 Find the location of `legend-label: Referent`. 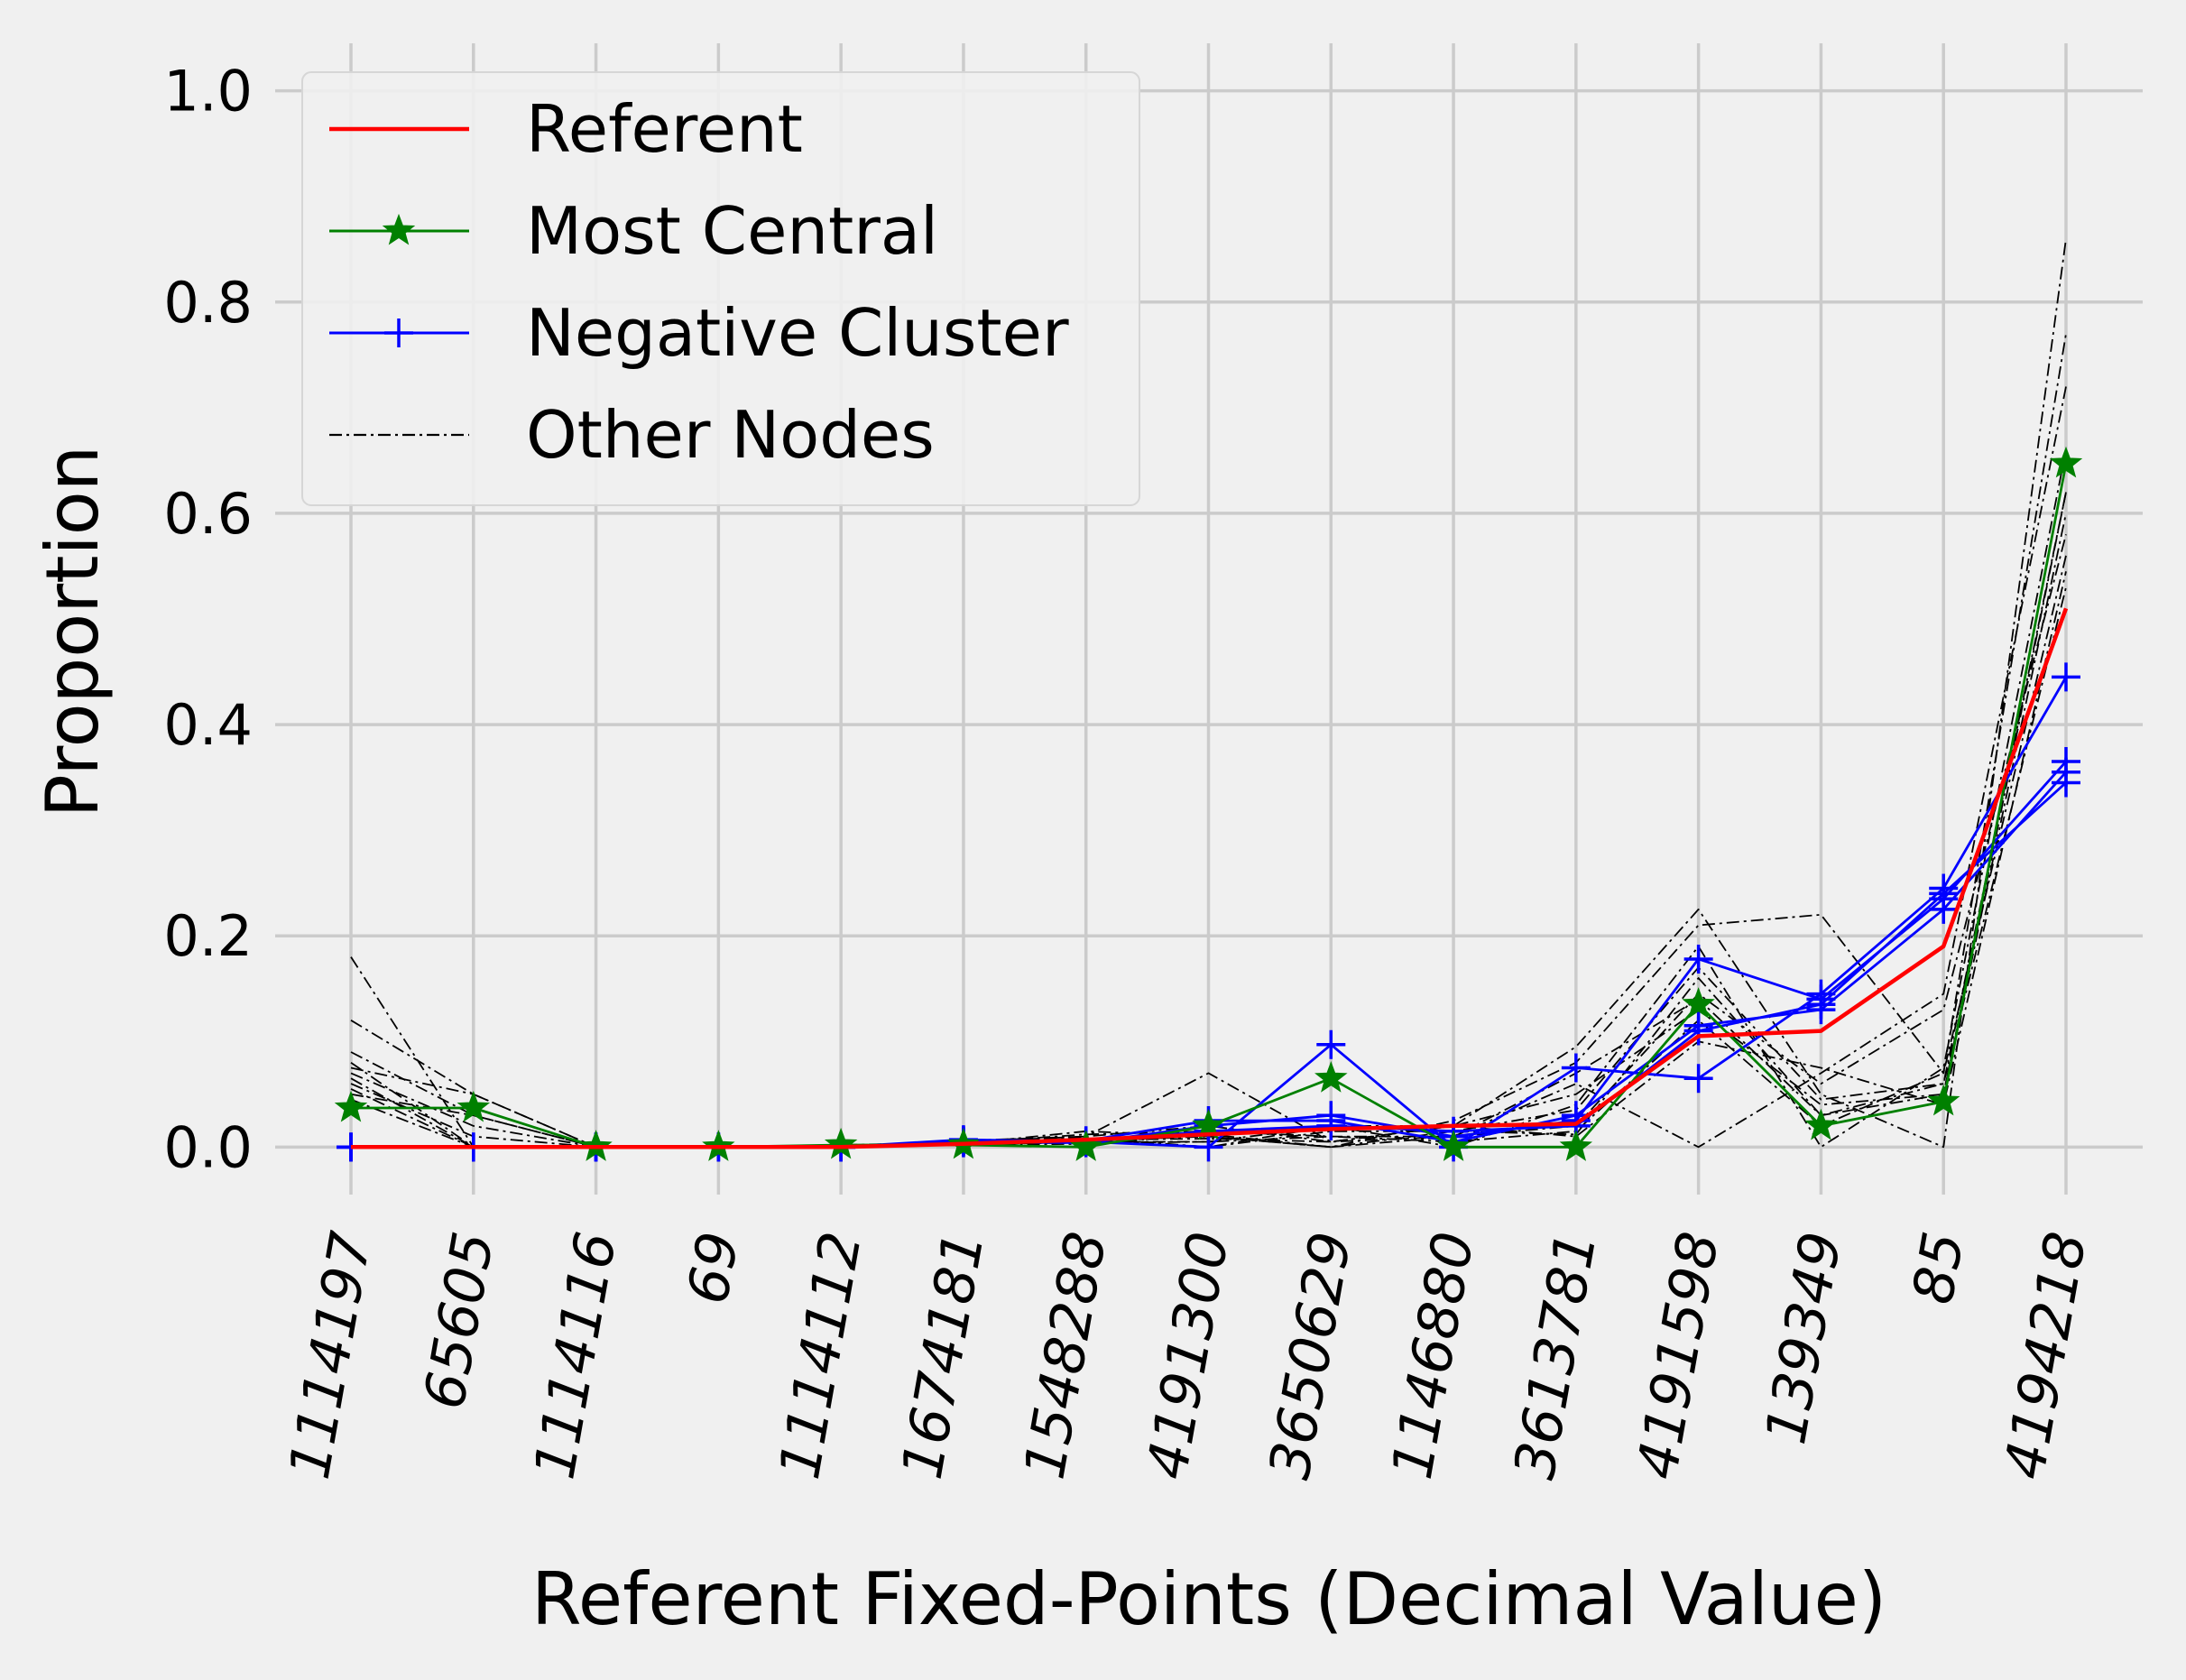

legend-label: Referent is located at coordinates (664, 129).